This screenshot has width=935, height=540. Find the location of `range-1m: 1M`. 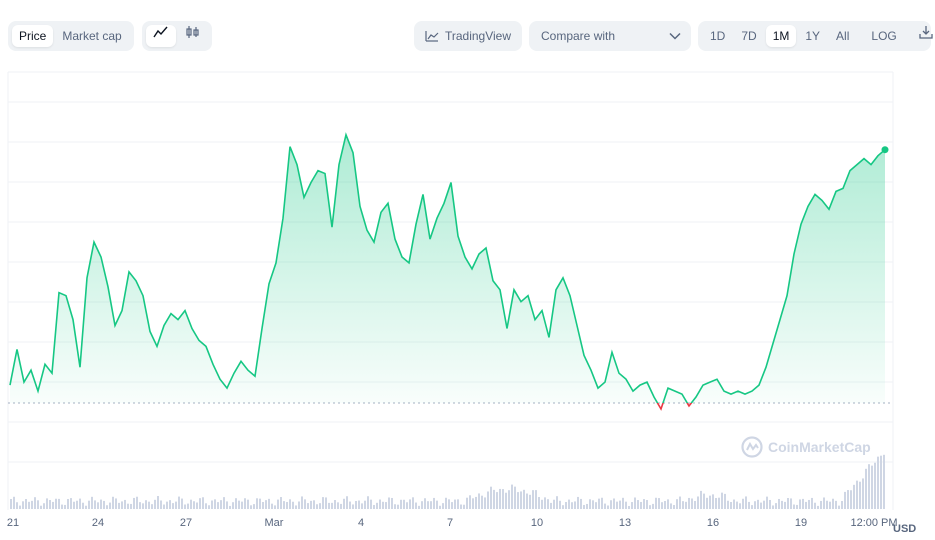

range-1m: 1M is located at coordinates (781, 36).